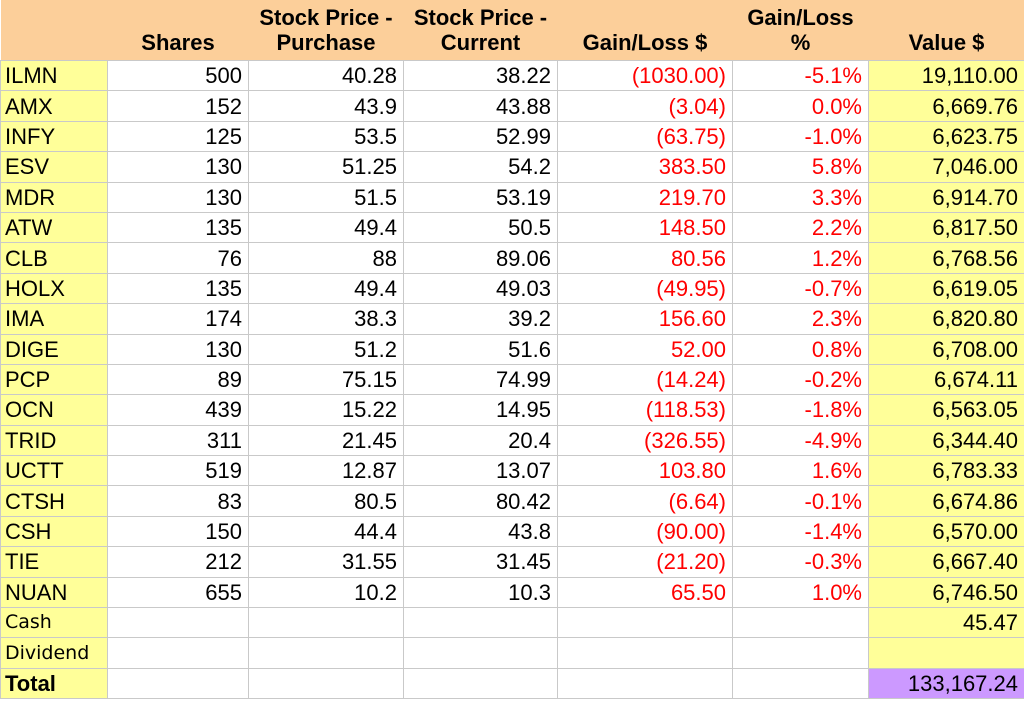 The height and width of the screenshot is (710, 1024). Describe the element at coordinates (480, 319) in the screenshot. I see `cell-current-price: 39.2` at that location.